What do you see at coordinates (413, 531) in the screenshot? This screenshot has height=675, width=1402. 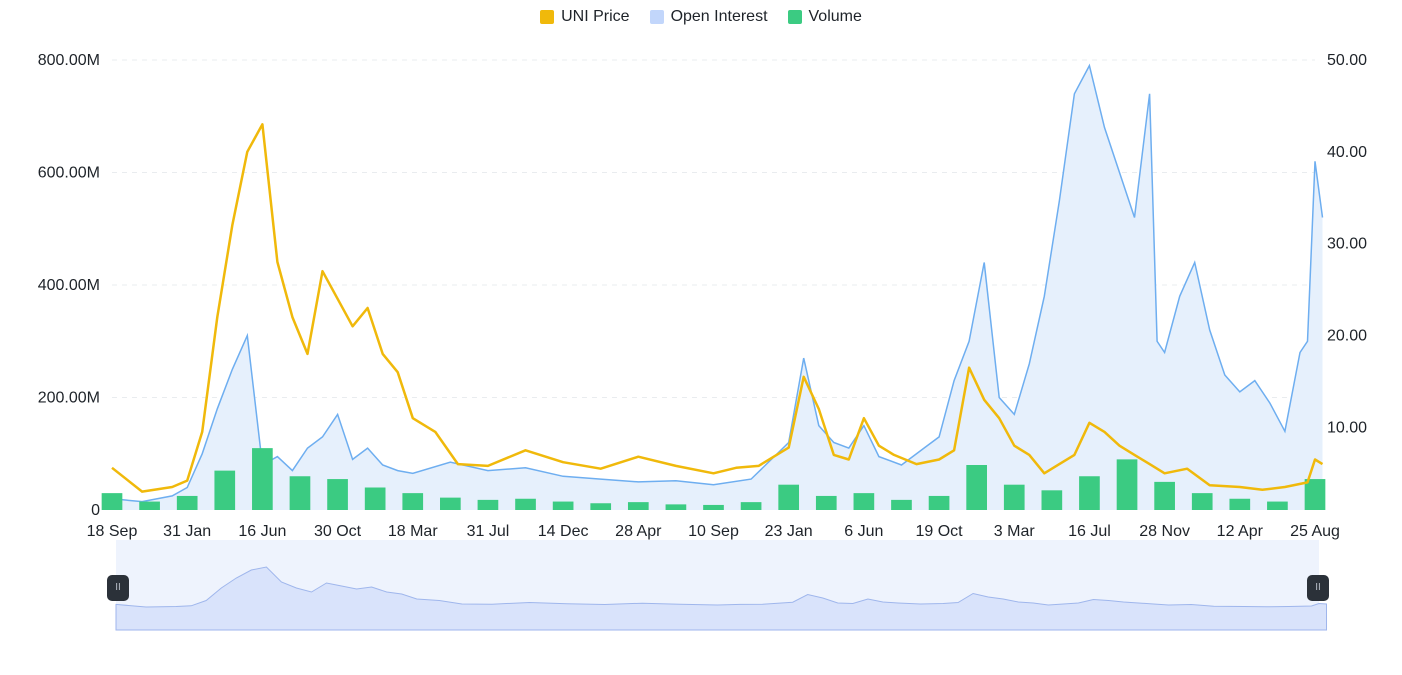 I see `x-tick-label: 18 Mar` at bounding box center [413, 531].